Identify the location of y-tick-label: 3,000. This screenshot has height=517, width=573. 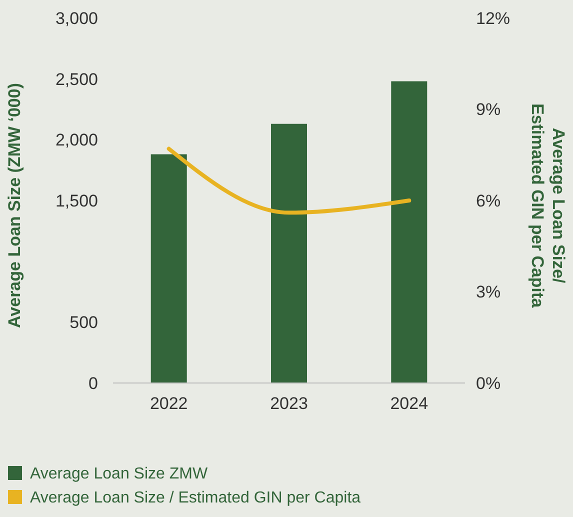
(76, 18).